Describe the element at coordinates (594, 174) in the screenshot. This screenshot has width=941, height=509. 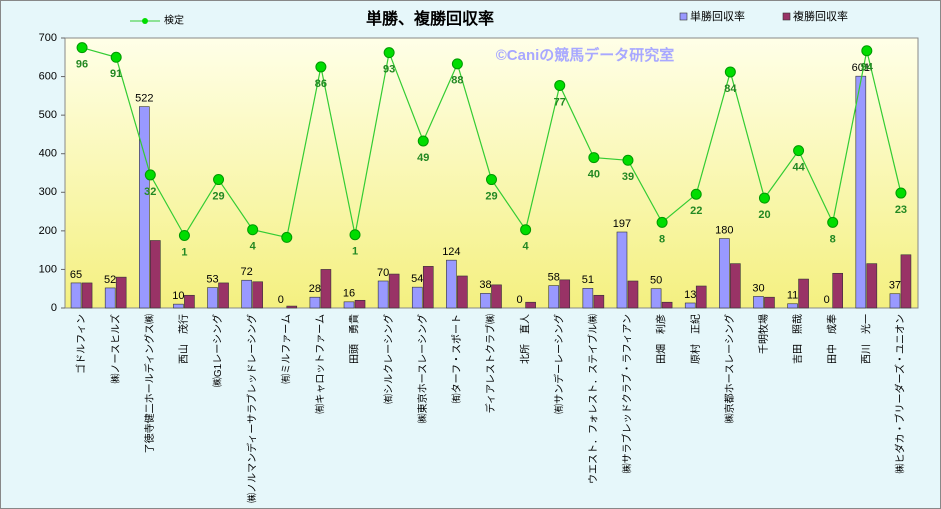
I see `point-annotation: 40` at that location.